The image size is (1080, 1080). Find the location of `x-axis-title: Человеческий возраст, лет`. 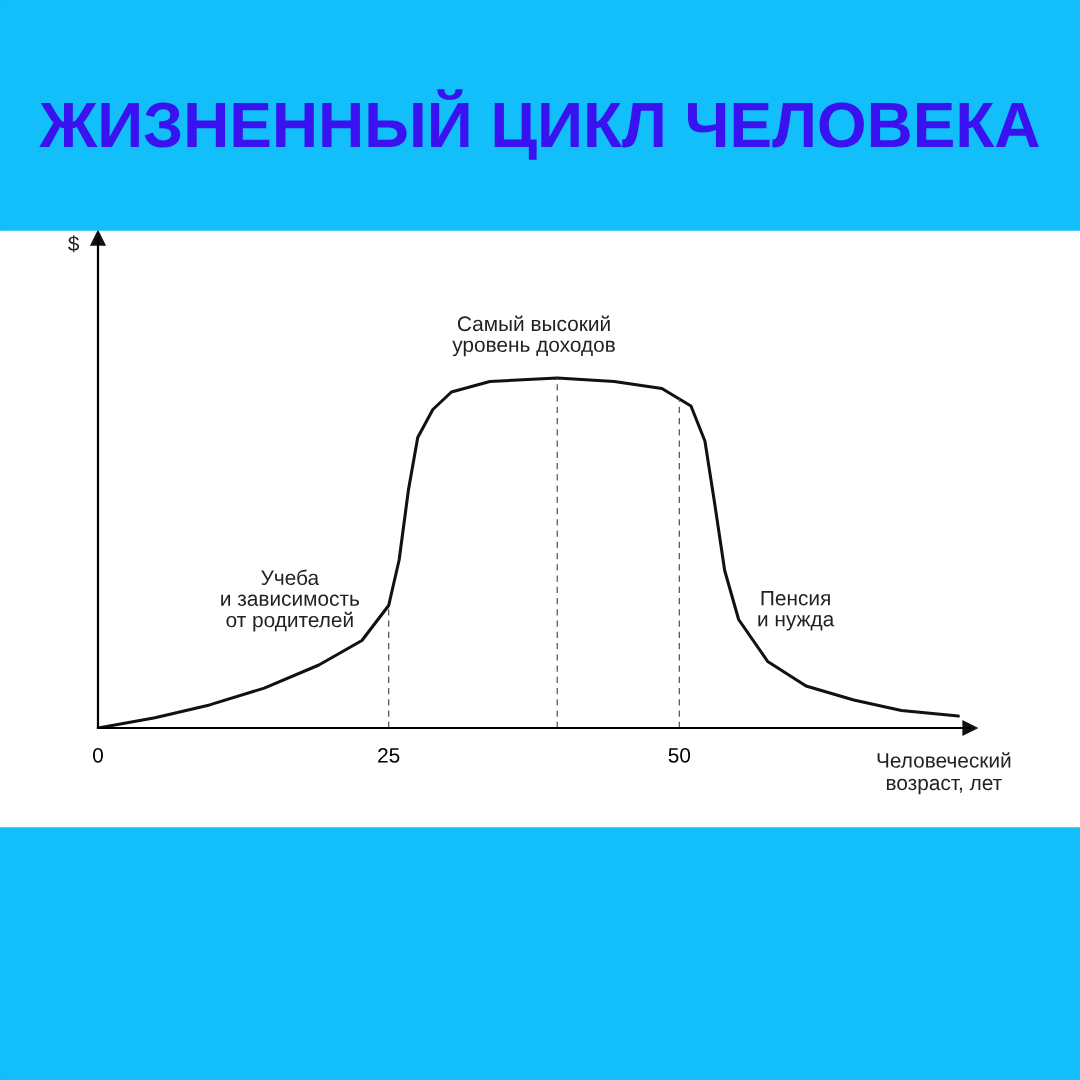

x-axis-title: Человеческий возраст, лет is located at coordinates (944, 773).